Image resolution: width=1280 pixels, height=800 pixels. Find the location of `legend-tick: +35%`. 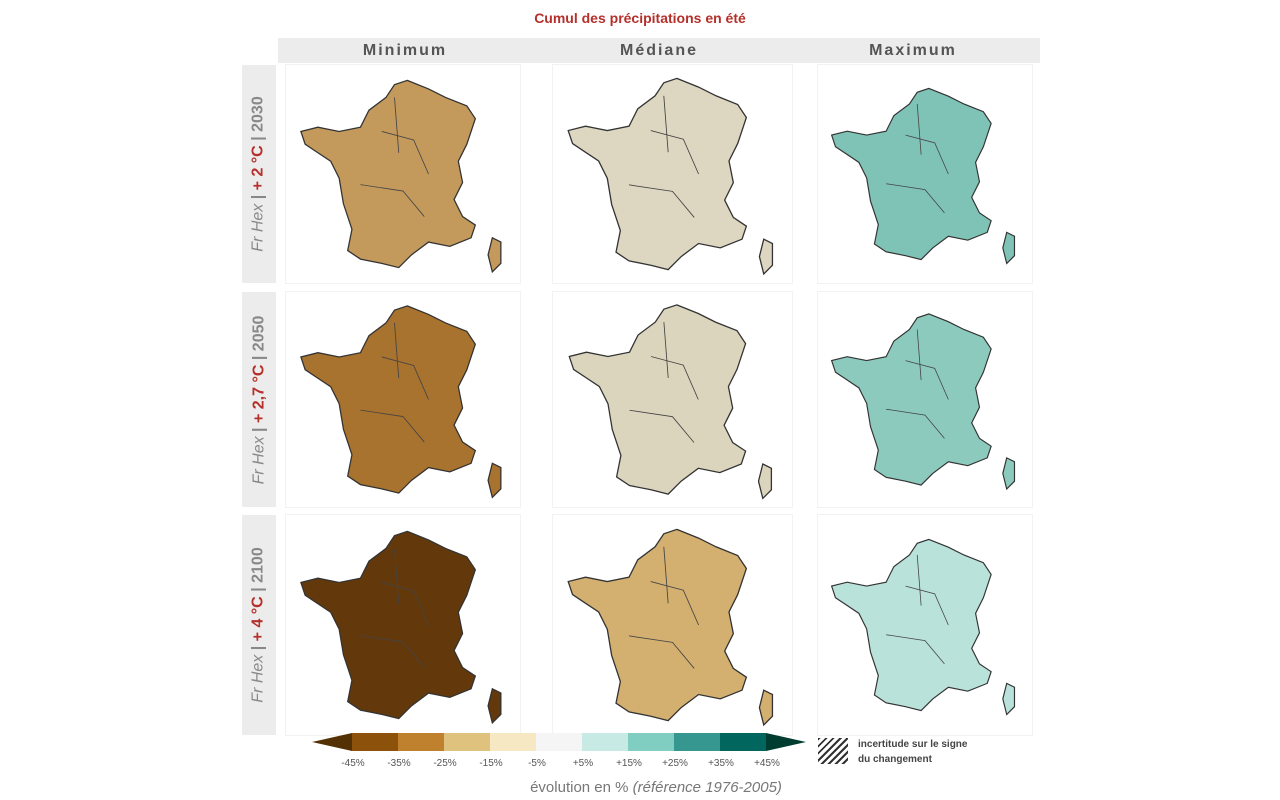

legend-tick: +35% is located at coordinates (721, 763).